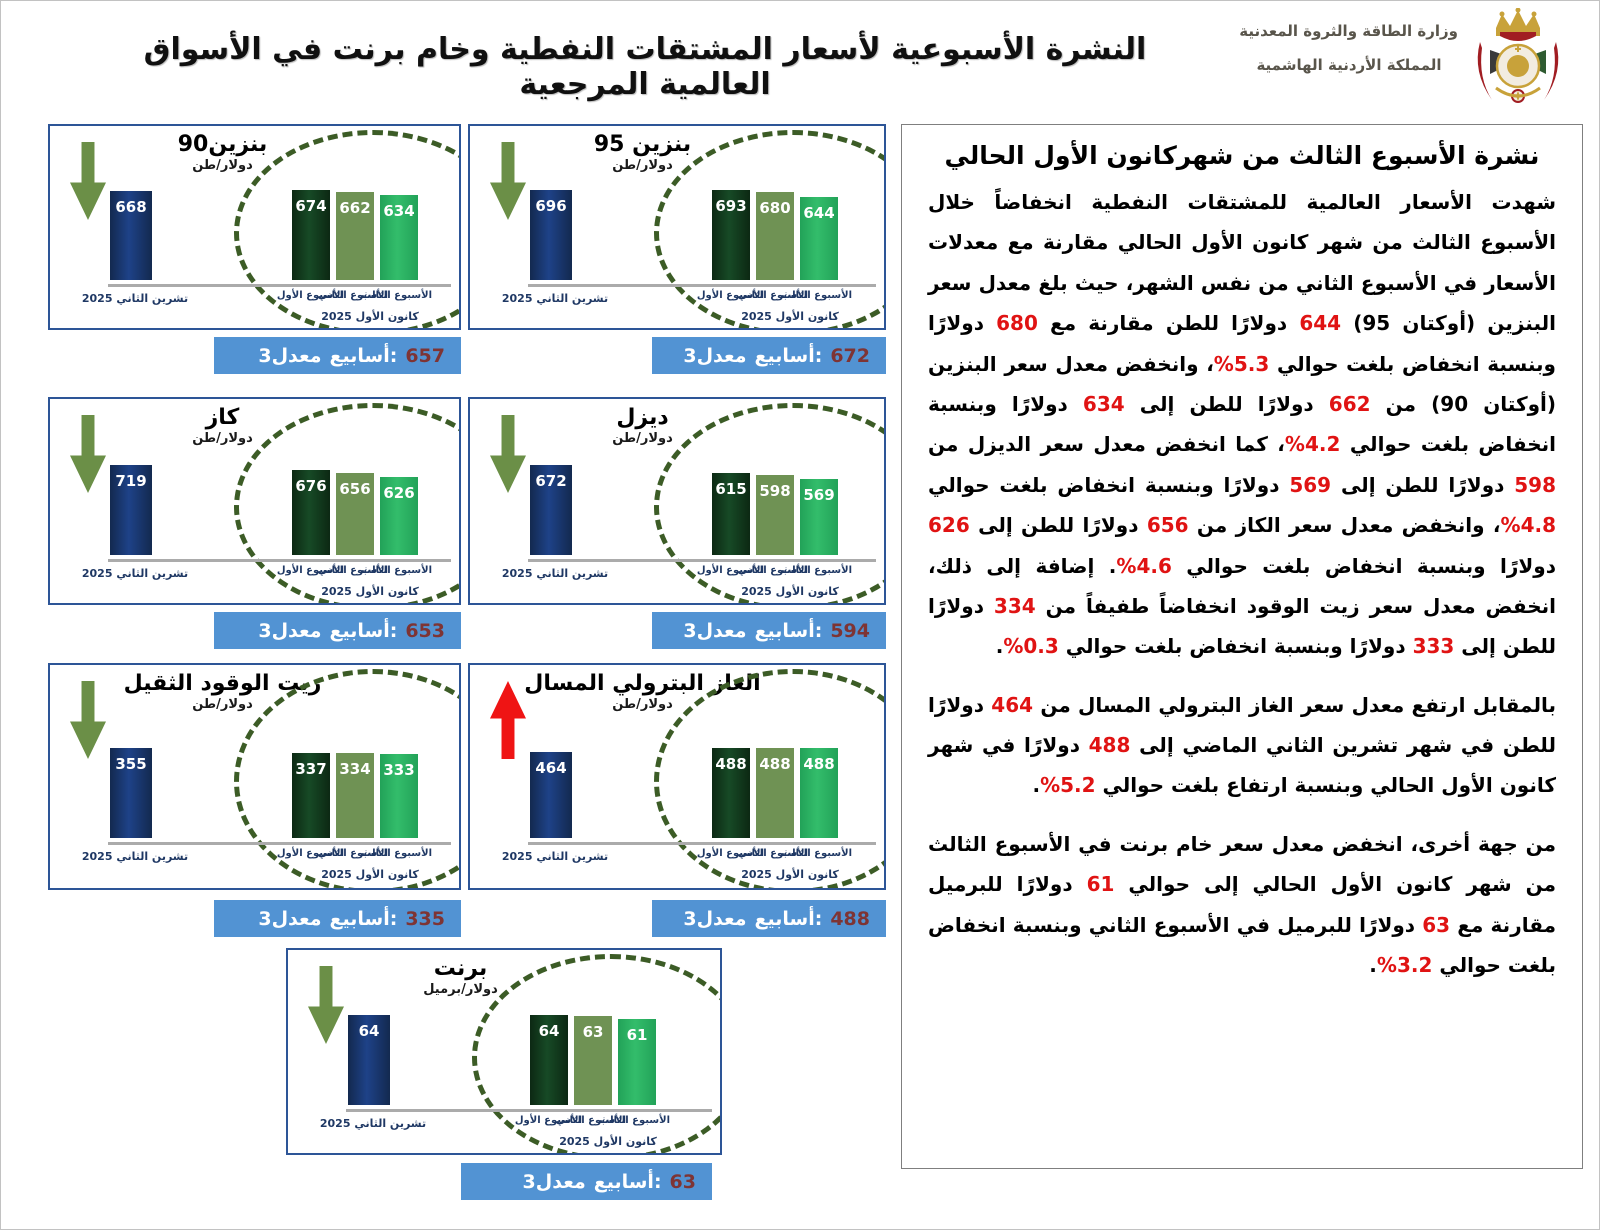 The image size is (1600, 1230). Describe the element at coordinates (355, 208) in the screenshot. I see `bar-value-label: 662` at that location.